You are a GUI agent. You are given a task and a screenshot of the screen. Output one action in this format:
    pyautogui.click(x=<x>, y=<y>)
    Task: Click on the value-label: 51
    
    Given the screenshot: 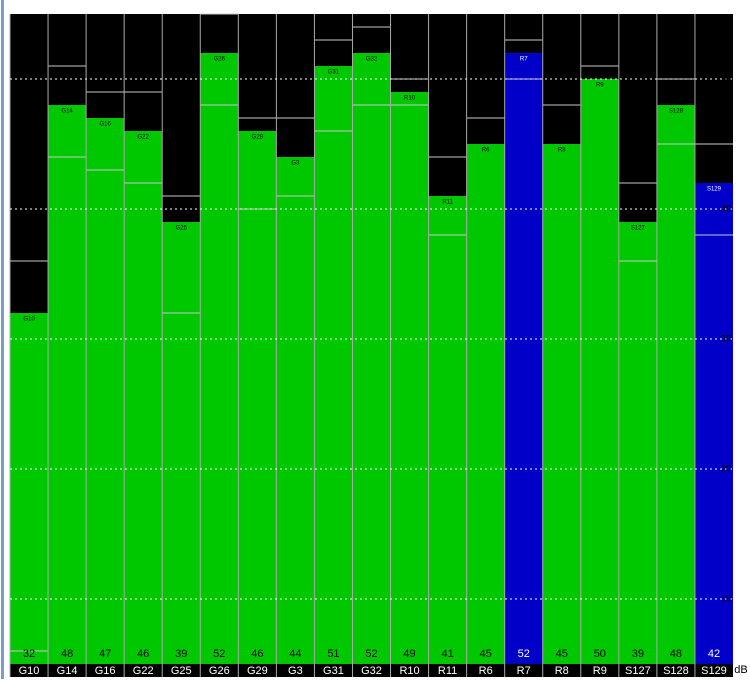 What is the action you would take?
    pyautogui.click(x=333, y=654)
    